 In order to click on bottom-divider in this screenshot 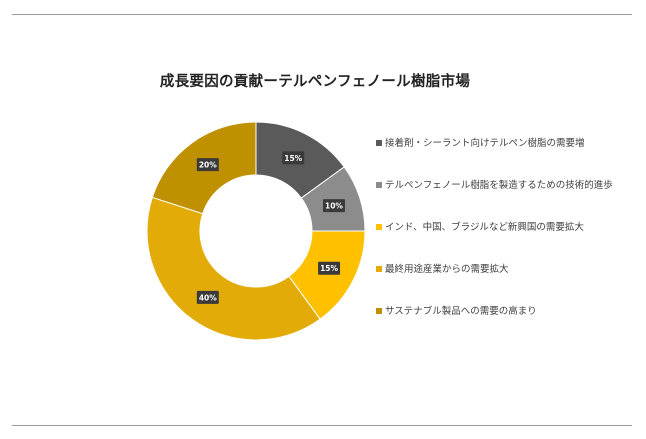, I will do `click(322, 425)`.